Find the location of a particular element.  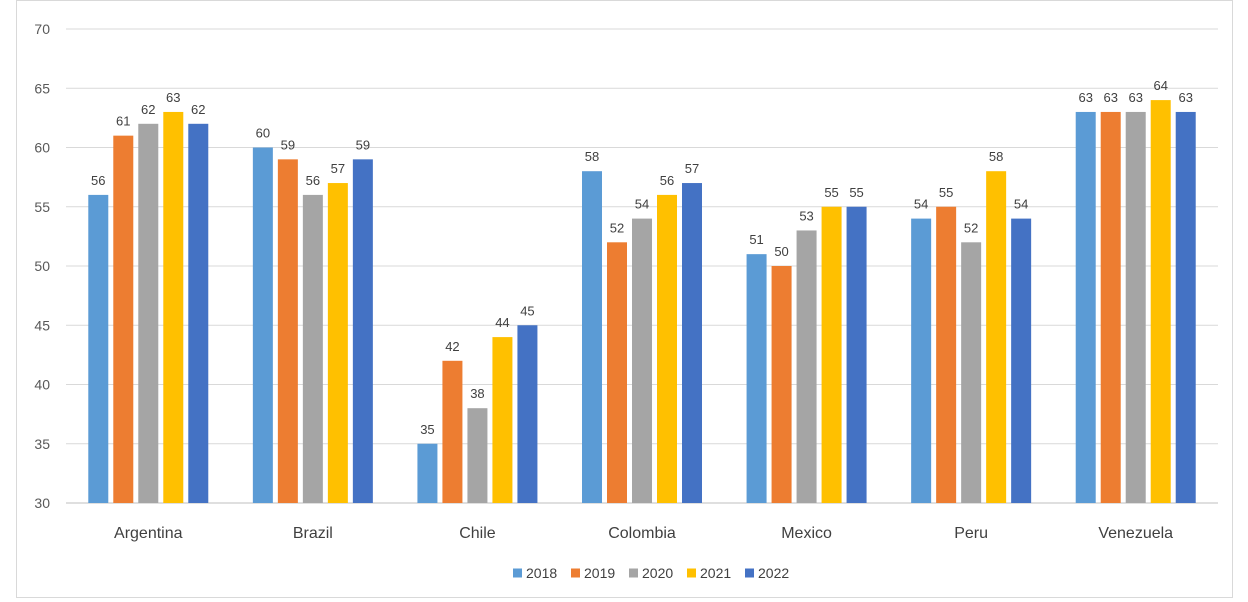

bar-2022-venezuela is located at coordinates (1185, 307).